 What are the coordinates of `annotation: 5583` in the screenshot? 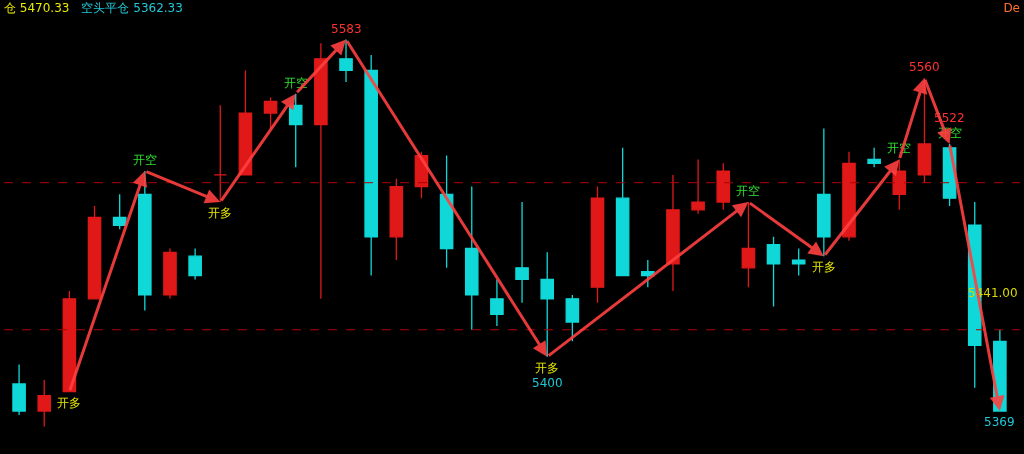 It's located at (346, 29).